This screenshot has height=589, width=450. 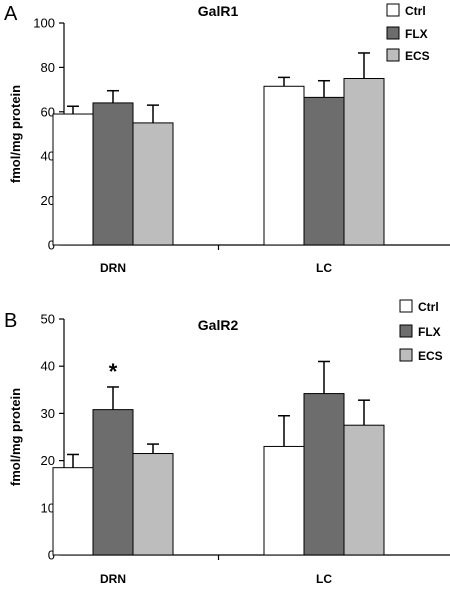 What do you see at coordinates (10, 321) in the screenshot?
I see `panel-letter: B` at bounding box center [10, 321].